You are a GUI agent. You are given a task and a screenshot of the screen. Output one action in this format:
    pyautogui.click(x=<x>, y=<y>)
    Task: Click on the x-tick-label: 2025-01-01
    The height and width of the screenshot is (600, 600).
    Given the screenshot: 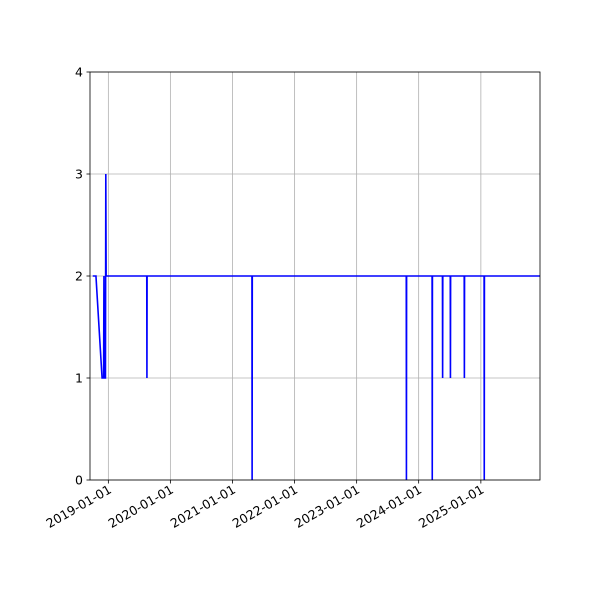 What is the action you would take?
    pyautogui.click(x=451, y=506)
    